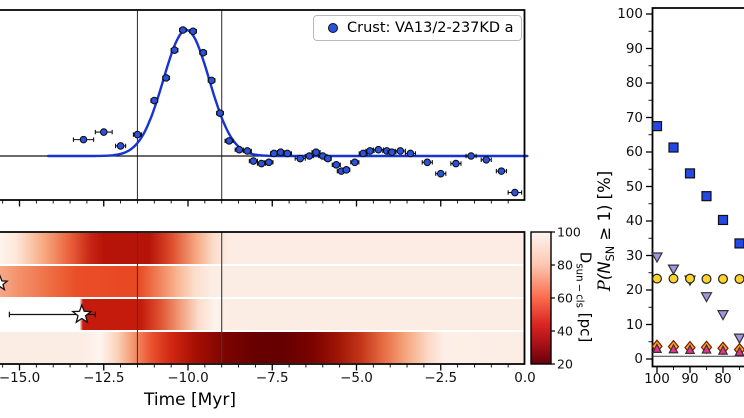 This screenshot has width=744, height=418. What do you see at coordinates (634, 290) in the screenshot?
I see `probability-tick-label: 20` at bounding box center [634, 290].